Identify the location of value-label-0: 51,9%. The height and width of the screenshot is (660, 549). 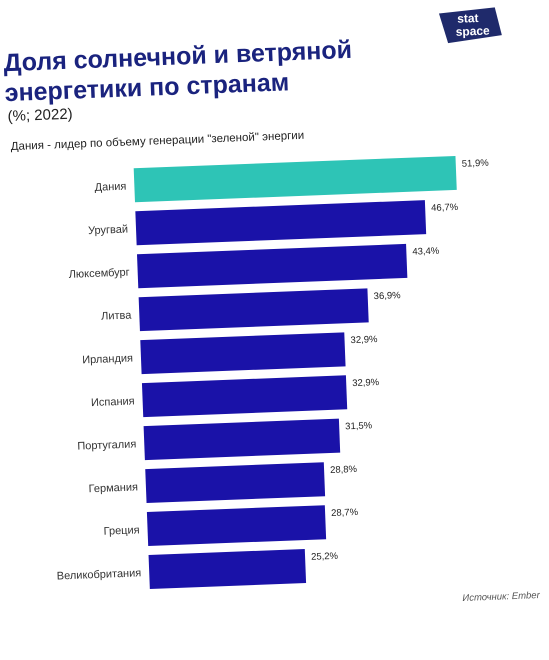
(476, 164).